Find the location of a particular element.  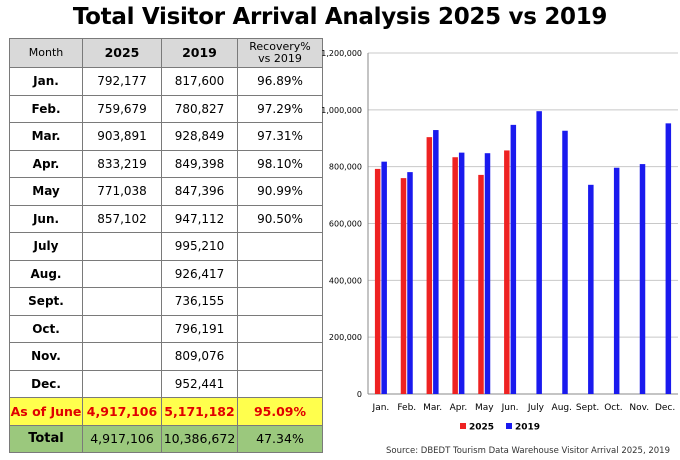

value-cell: 903,891 is located at coordinates (122, 136).